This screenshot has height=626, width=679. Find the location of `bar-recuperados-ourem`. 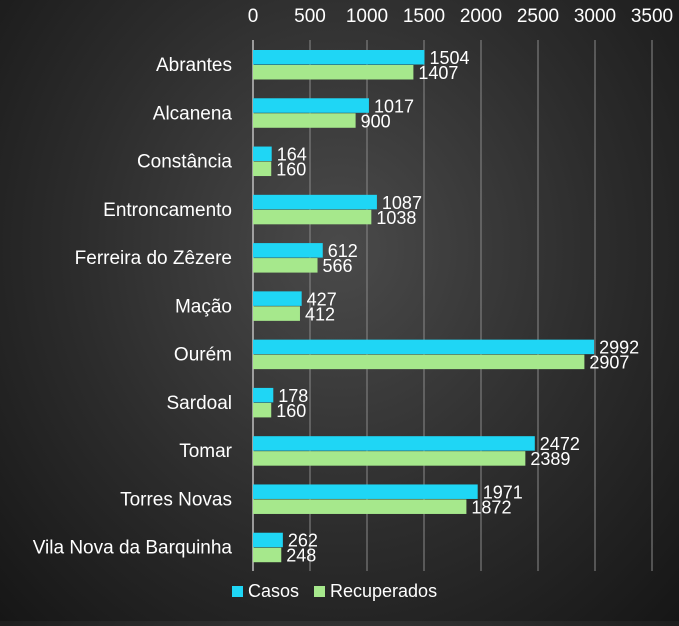

bar-recuperados-ourem is located at coordinates (419, 362).